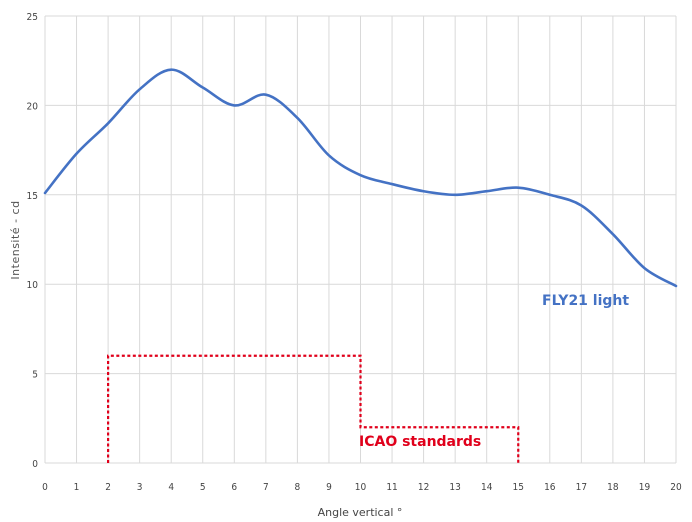 This screenshot has height=522, width=692. What do you see at coordinates (676, 487) in the screenshot?
I see `x-tick-label-20: 20` at bounding box center [676, 487].